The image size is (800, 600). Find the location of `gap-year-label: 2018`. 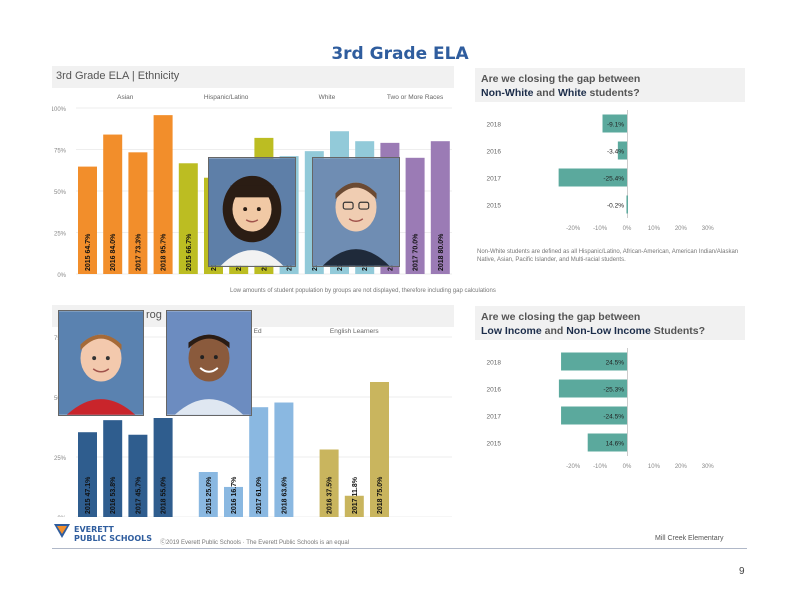

gap-year-label: 2018 is located at coordinates (494, 363).